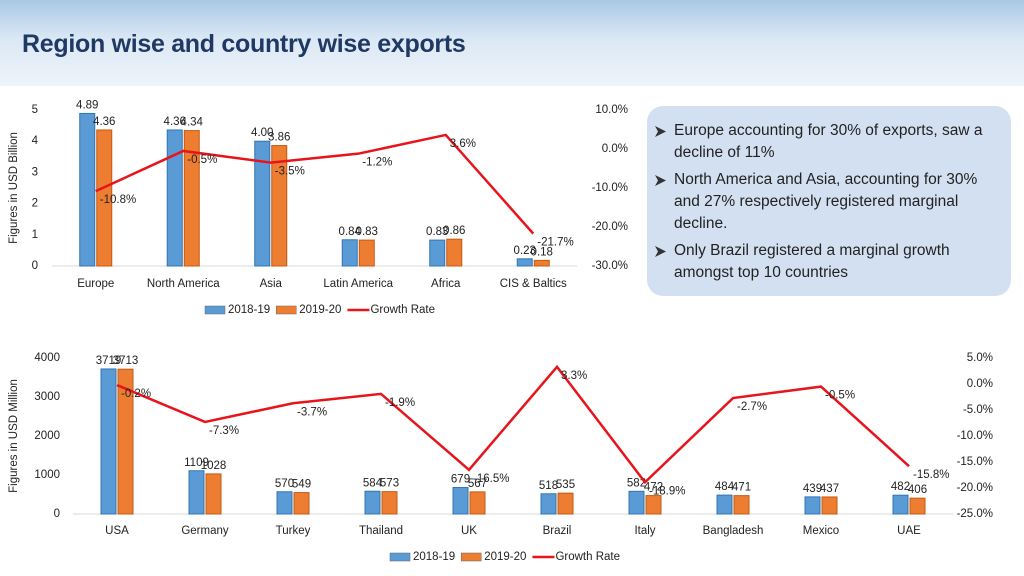 This screenshot has height=576, width=1024. What do you see at coordinates (47, 358) in the screenshot?
I see `y-tick-label: 4000` at bounding box center [47, 358].